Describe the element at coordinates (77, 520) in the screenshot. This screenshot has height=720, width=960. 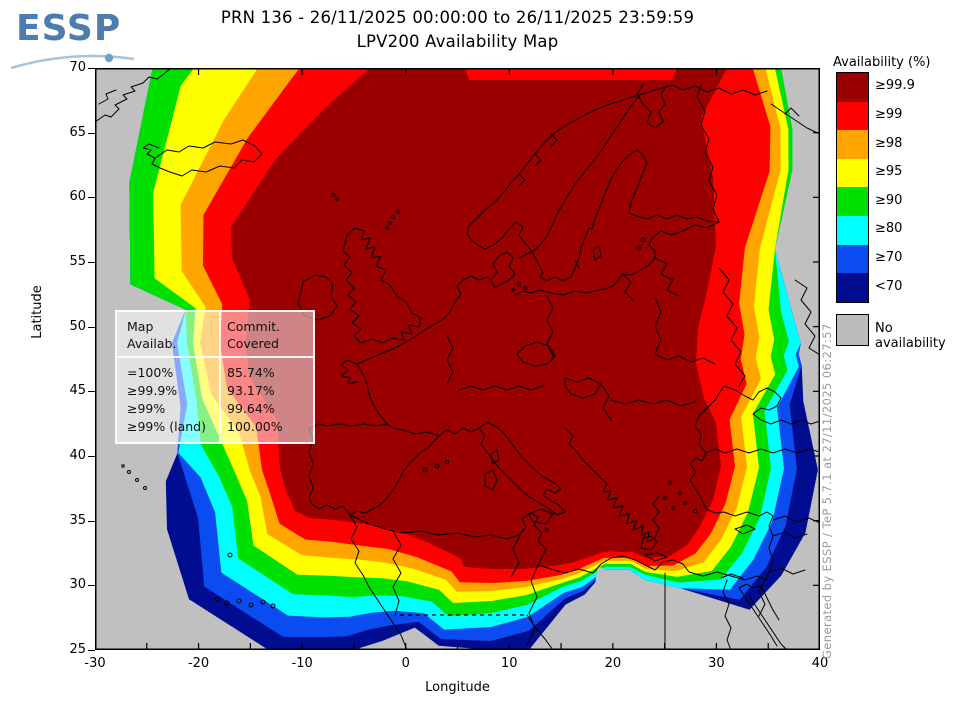
I see `y-tick-label: 35` at that location.